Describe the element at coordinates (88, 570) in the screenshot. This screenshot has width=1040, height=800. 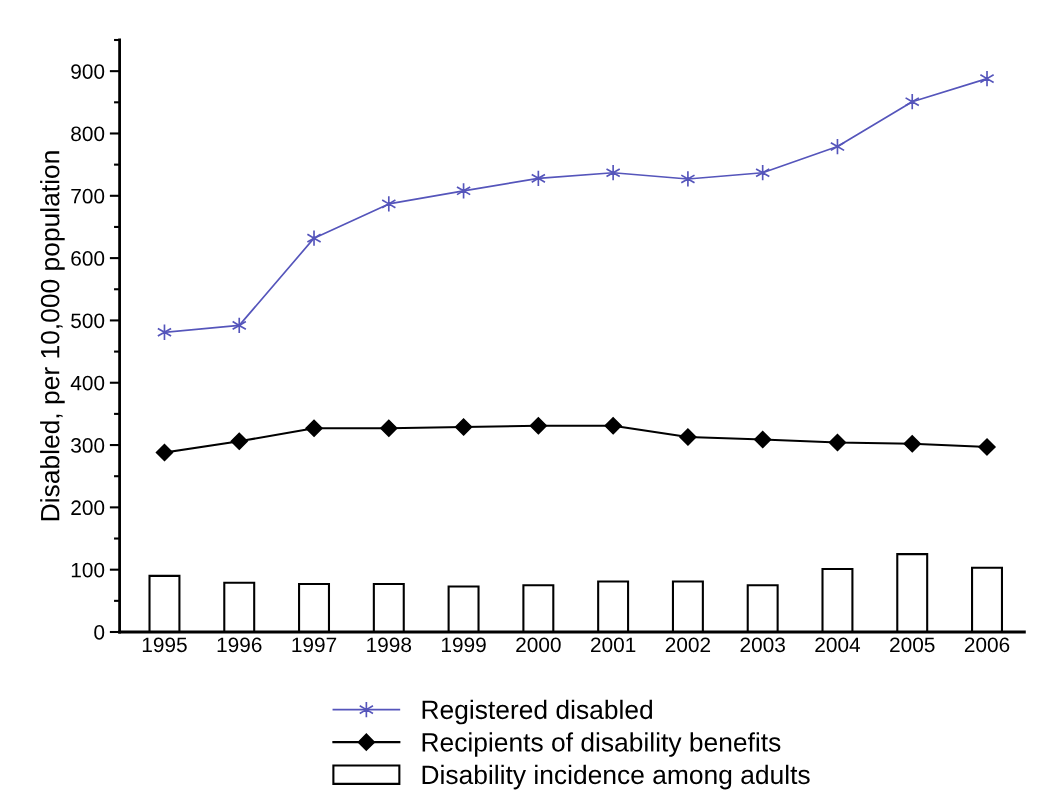
I see `y-tick-label: 100` at that location.